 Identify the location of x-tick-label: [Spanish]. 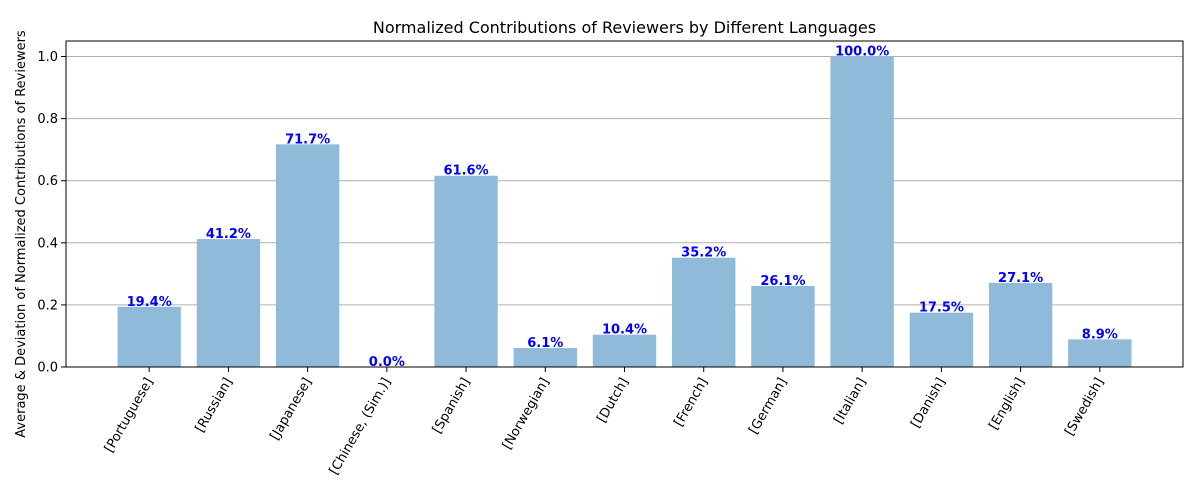
(452, 406).